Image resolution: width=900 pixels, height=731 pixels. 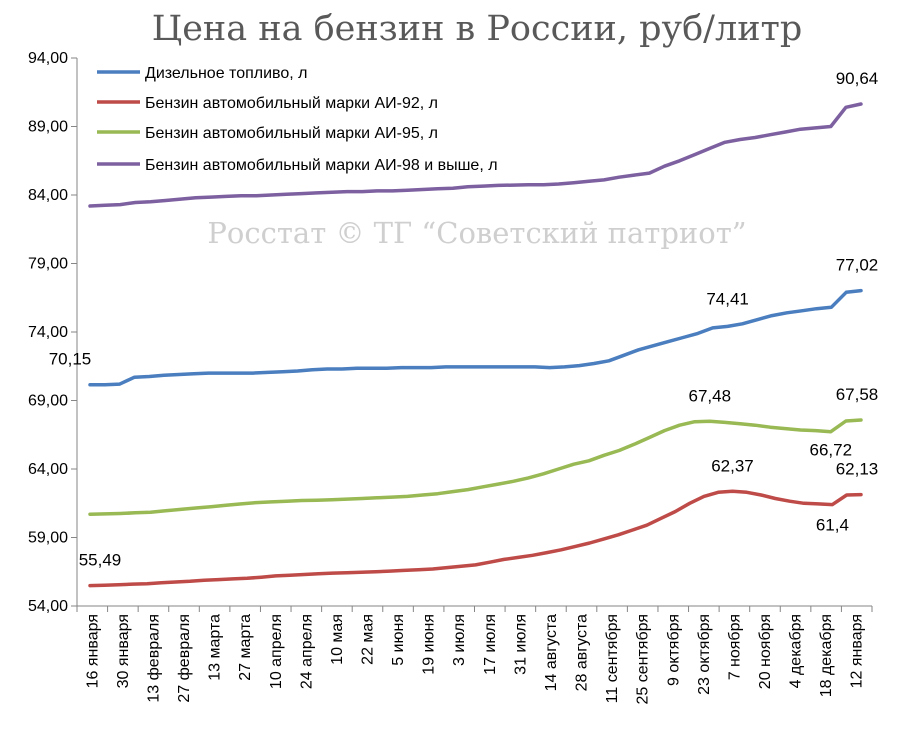 I want to click on x-tick-label: 23 октября, so click(x=704, y=654).